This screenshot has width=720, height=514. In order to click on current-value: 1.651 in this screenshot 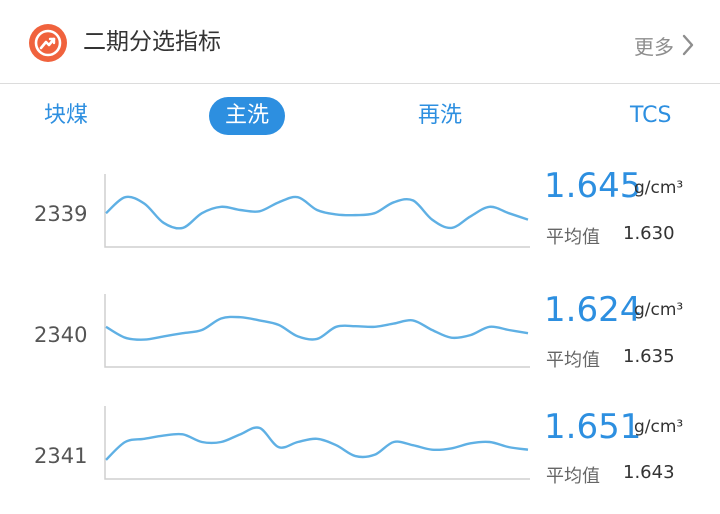, I will do `click(593, 427)`.